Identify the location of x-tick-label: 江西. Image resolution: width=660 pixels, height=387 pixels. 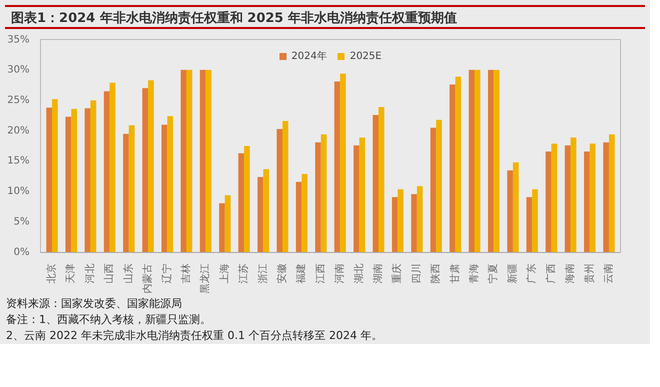
(320, 274).